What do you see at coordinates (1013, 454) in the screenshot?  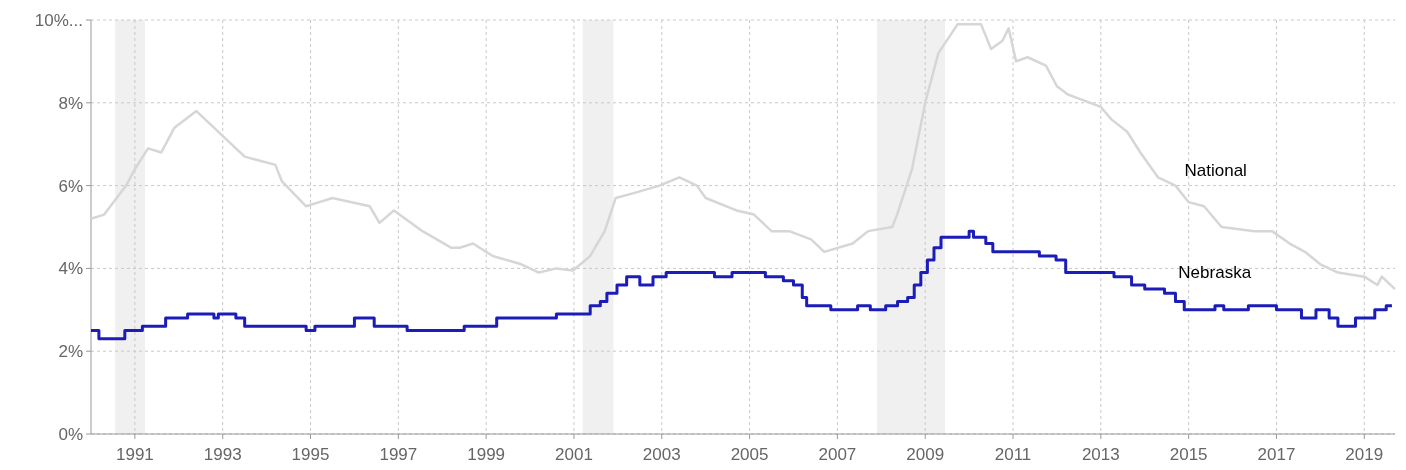 I see `x-tick-label: 2011` at bounding box center [1013, 454].